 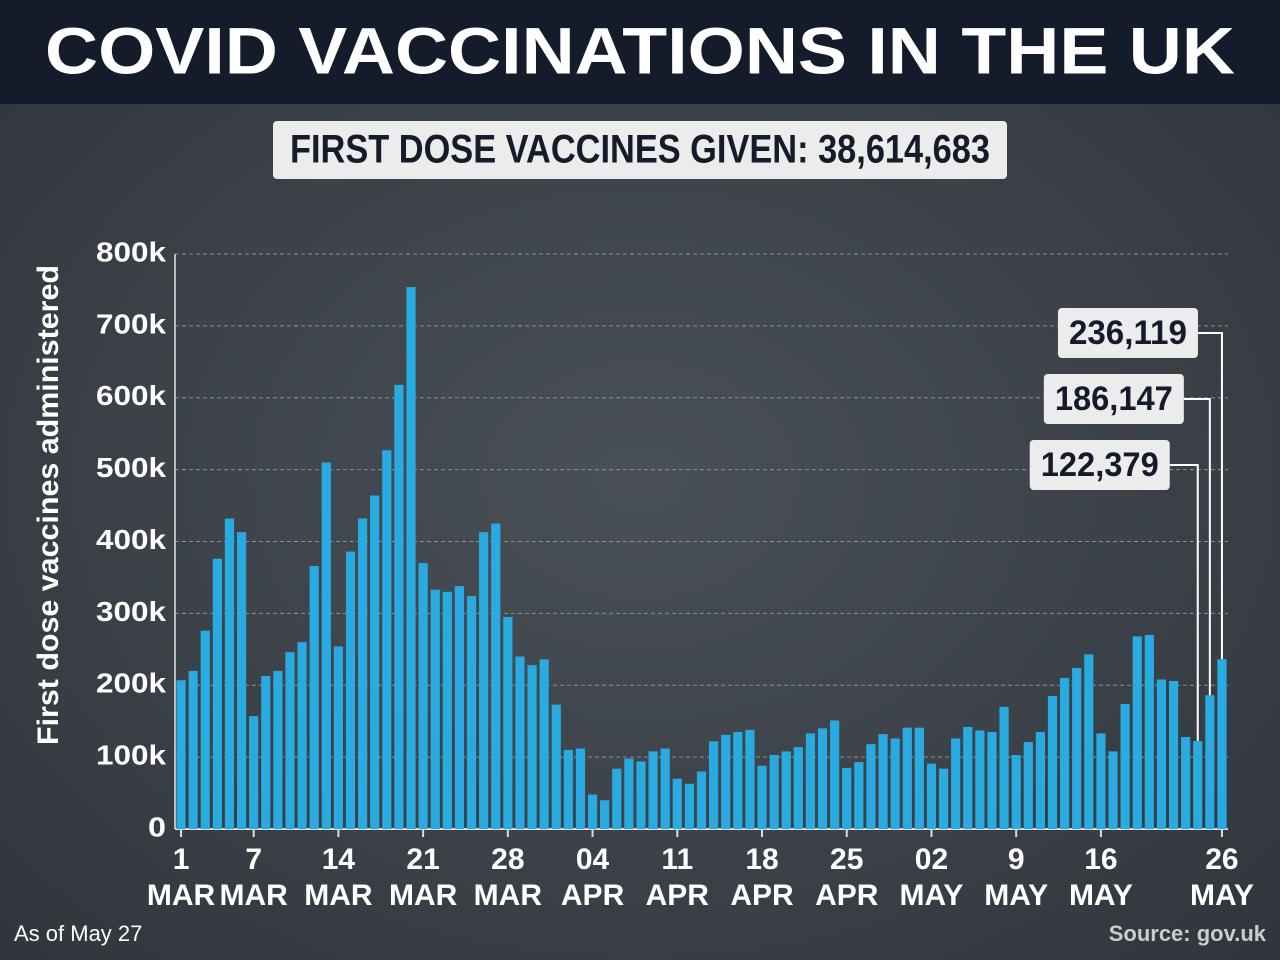 What do you see at coordinates (131, 323) in the screenshot?
I see `y-tick-label: 700k` at bounding box center [131, 323].